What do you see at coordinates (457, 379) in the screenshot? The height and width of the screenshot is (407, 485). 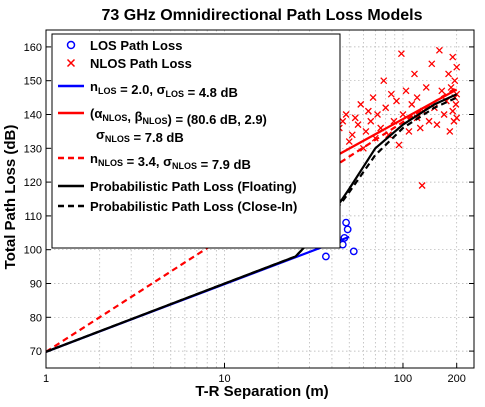 I see `x-tick-label: 200` at bounding box center [457, 379].